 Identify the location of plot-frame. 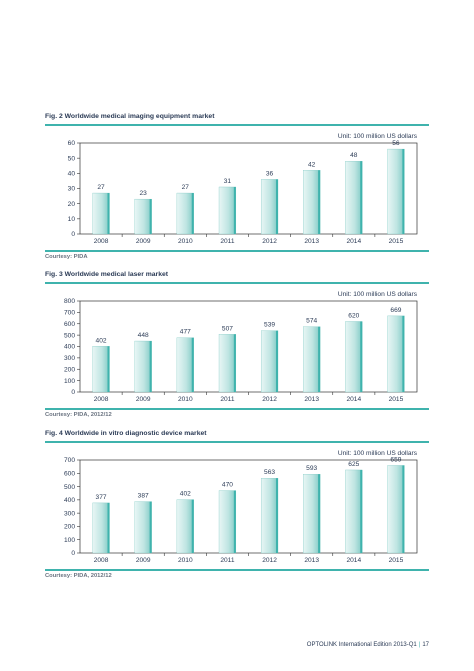
(248, 188).